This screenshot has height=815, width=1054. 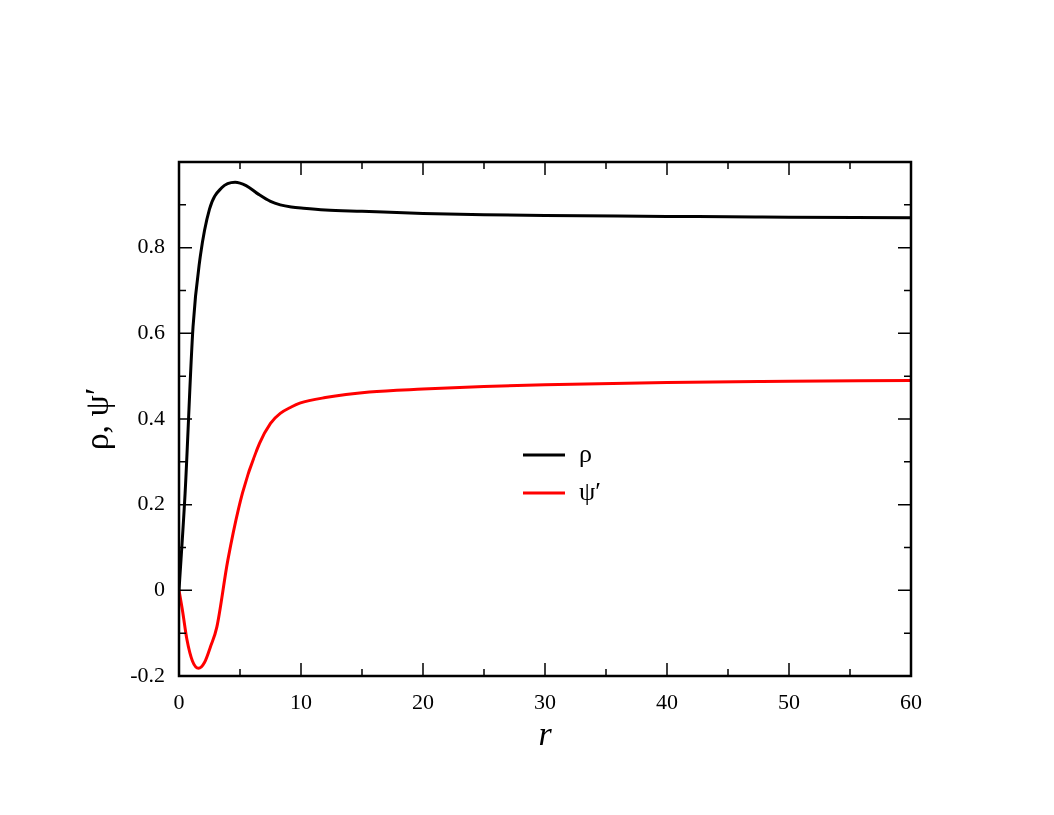 I want to click on legend-label: ψ′, so click(x=590, y=491).